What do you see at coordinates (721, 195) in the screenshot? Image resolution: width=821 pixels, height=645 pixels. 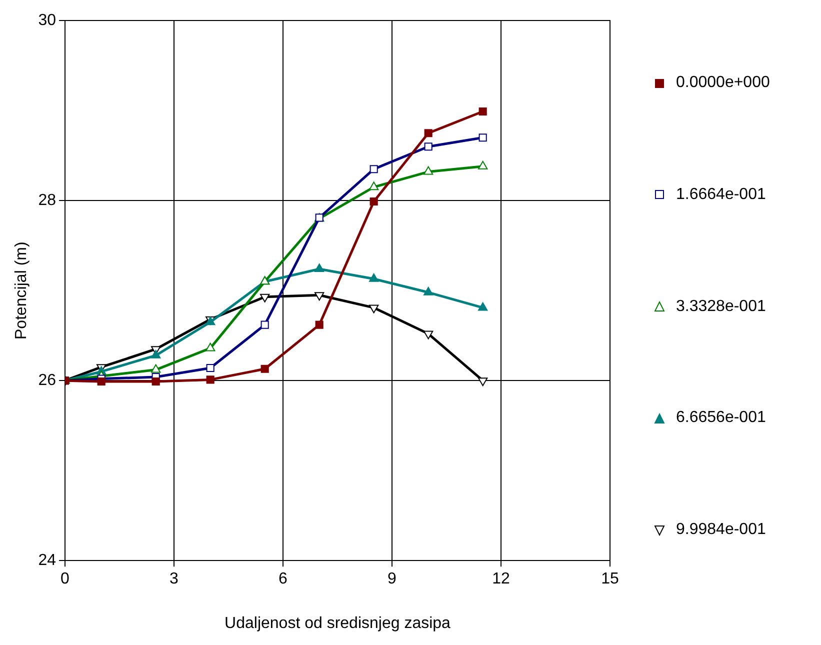 I see `legend-label: 1.6664e-001` at bounding box center [721, 195].